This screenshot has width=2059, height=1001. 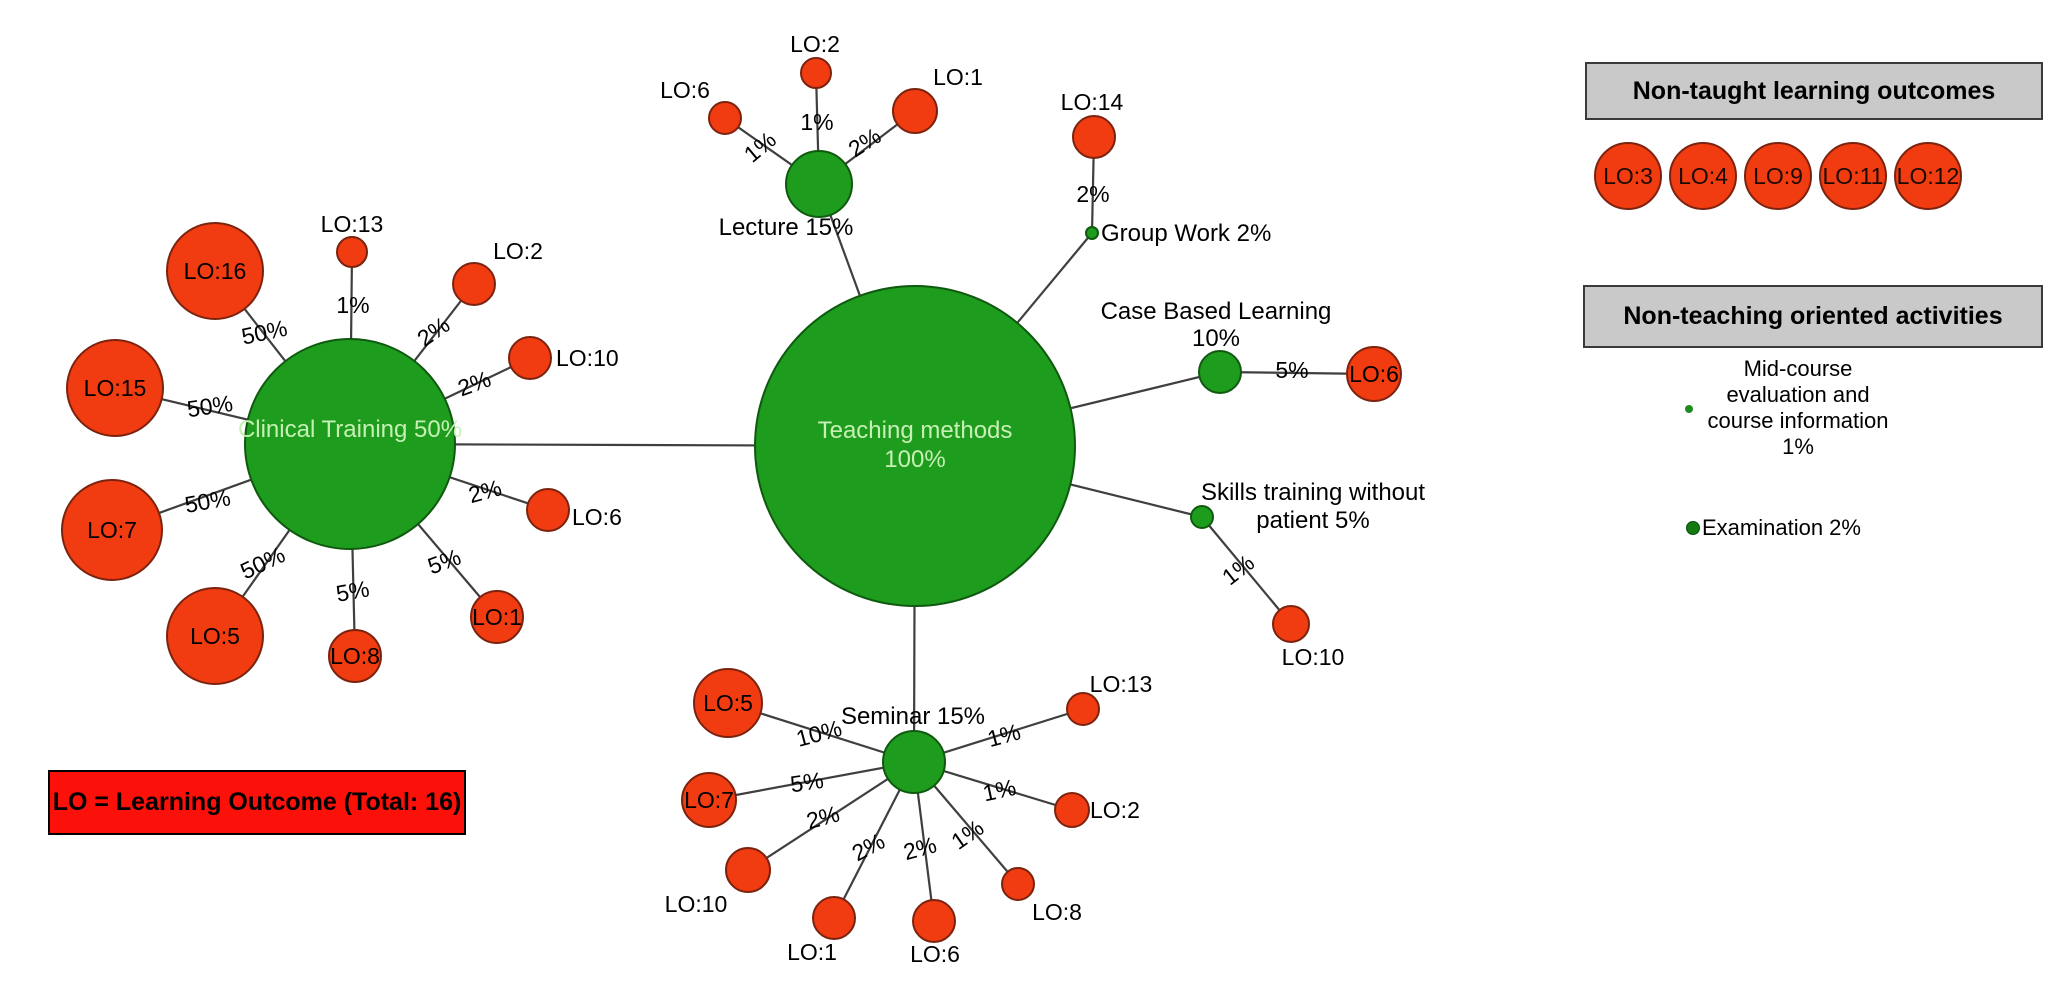 I want to click on label-s8-label: LO:8, so click(x=1057, y=912).